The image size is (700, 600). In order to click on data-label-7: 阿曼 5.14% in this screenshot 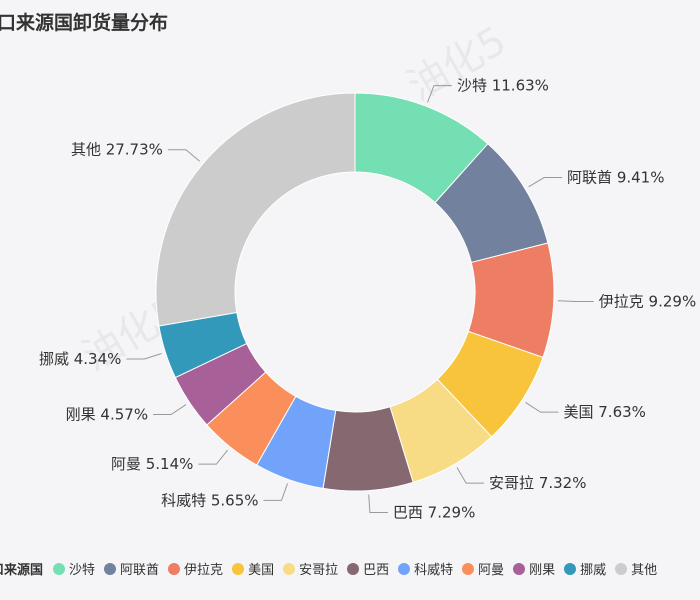, I will do `click(152, 464)`.